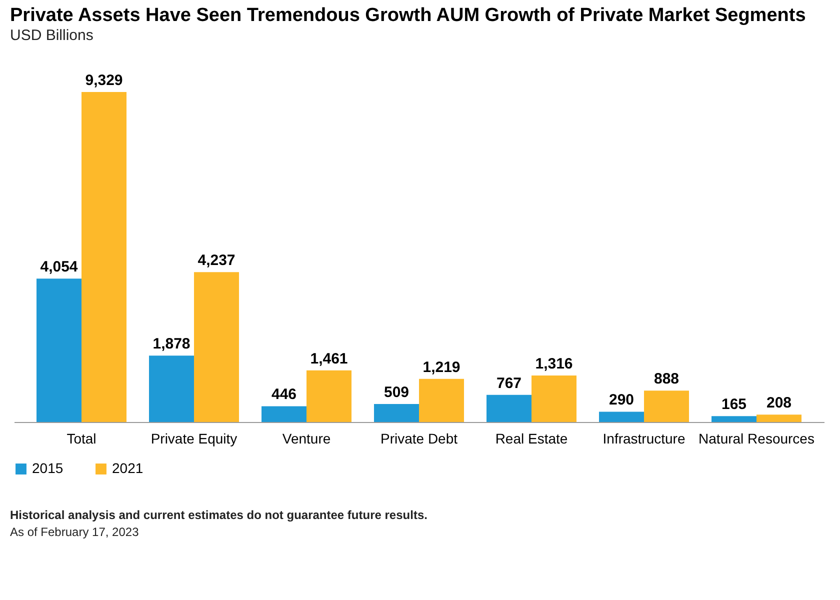 Image resolution: width=840 pixels, height=600 pixels. What do you see at coordinates (621, 400) in the screenshot?
I see `data-label: 290` at bounding box center [621, 400].